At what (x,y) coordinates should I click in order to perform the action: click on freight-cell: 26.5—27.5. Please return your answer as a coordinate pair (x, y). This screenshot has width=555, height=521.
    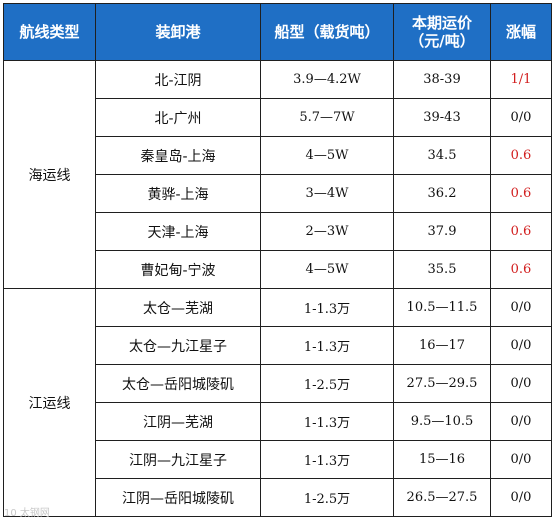
    Looking at the image, I should click on (442, 497).